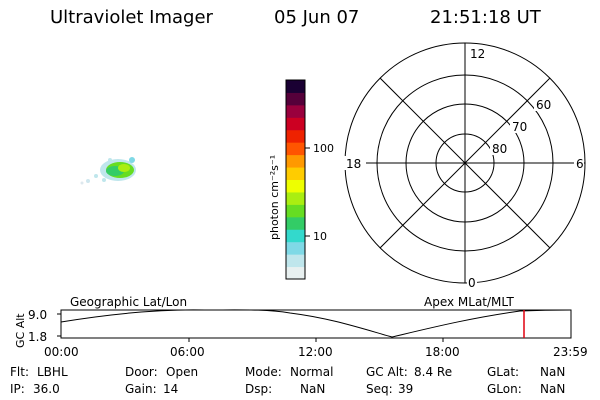  What do you see at coordinates (433, 372) in the screenshot?
I see `info-gcalt-value: 8.4 Re` at bounding box center [433, 372].